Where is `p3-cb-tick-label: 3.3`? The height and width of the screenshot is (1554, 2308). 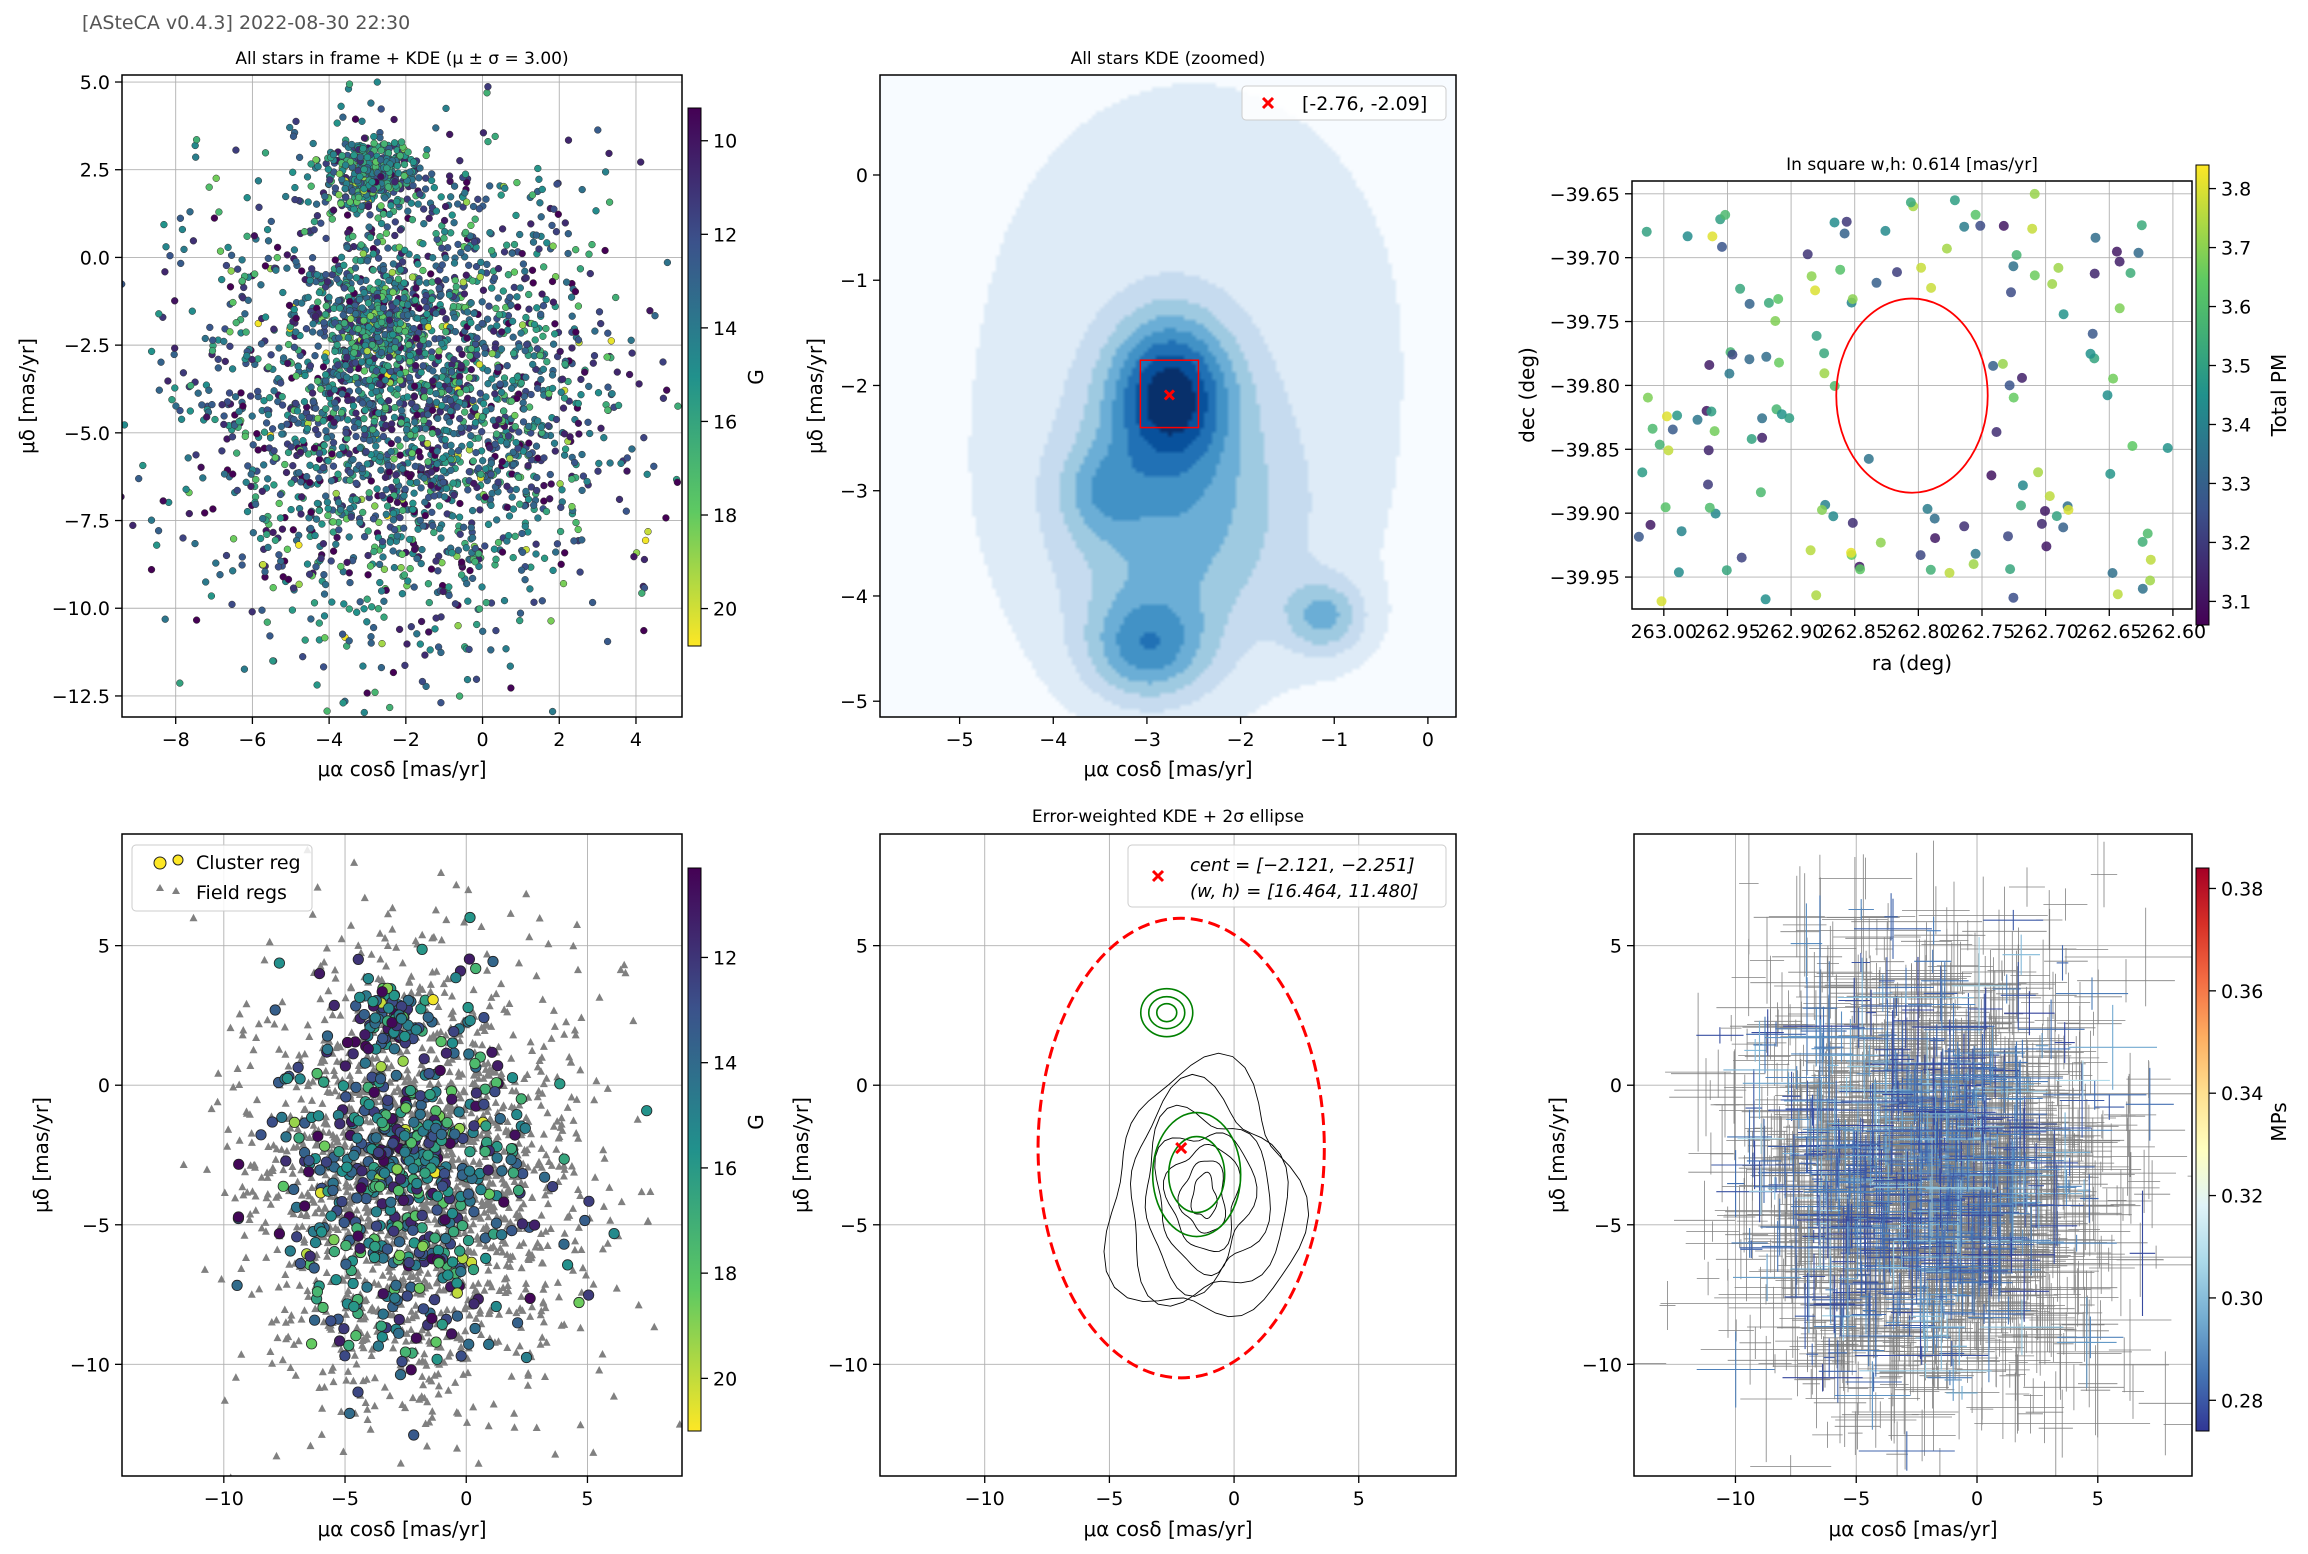 p3-cb-tick-label: 3.3 is located at coordinates (2236, 484).